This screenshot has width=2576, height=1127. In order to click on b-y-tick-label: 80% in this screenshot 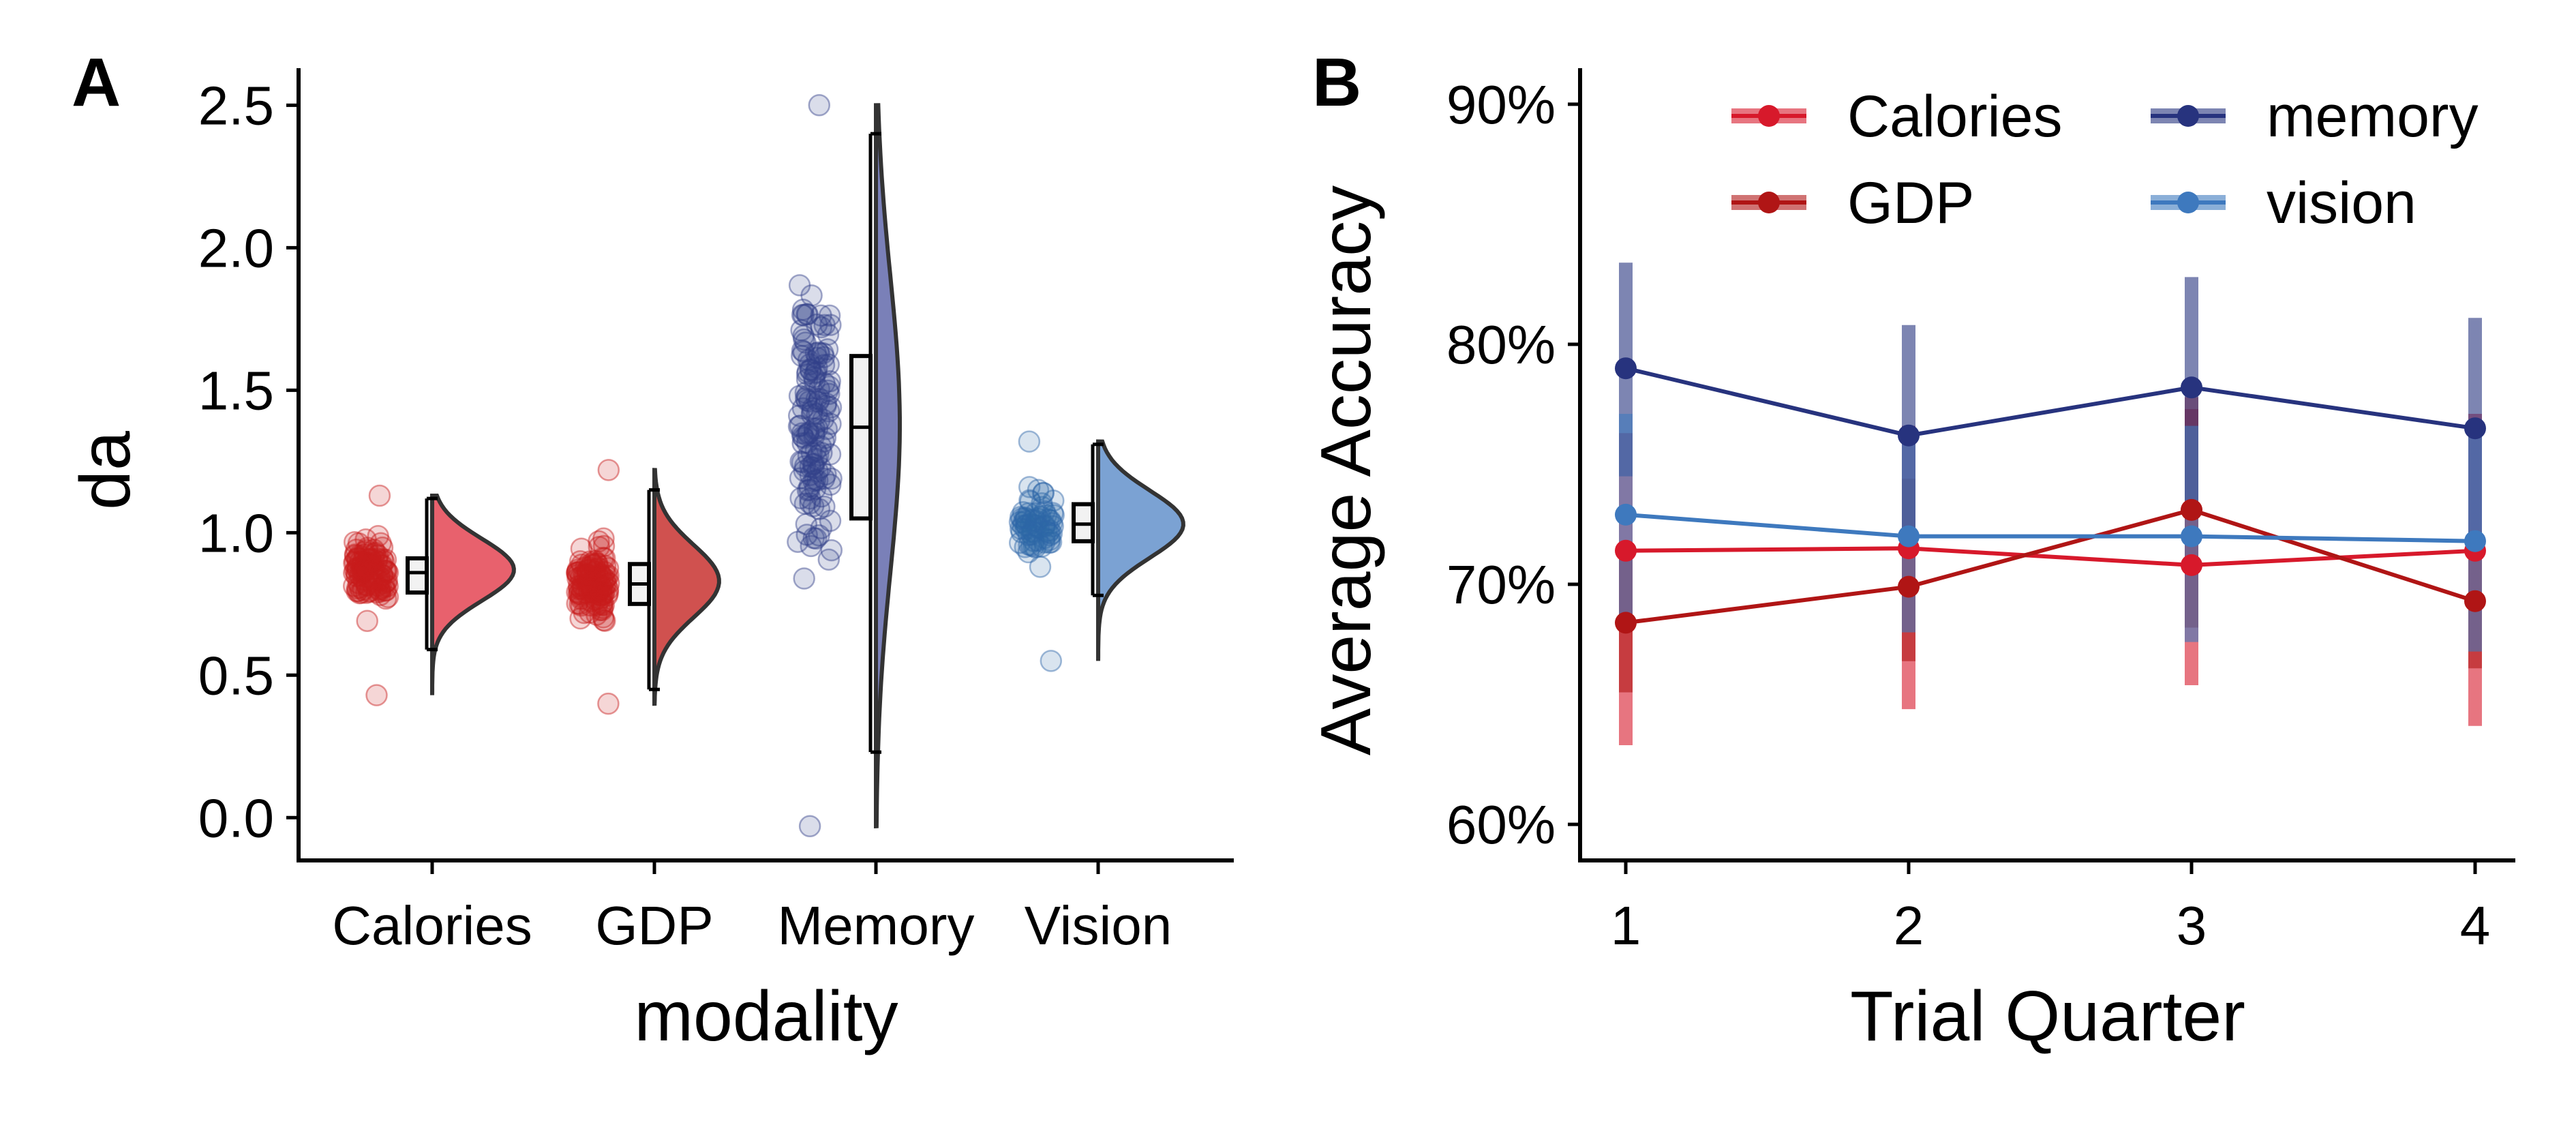, I will do `click(1501, 344)`.